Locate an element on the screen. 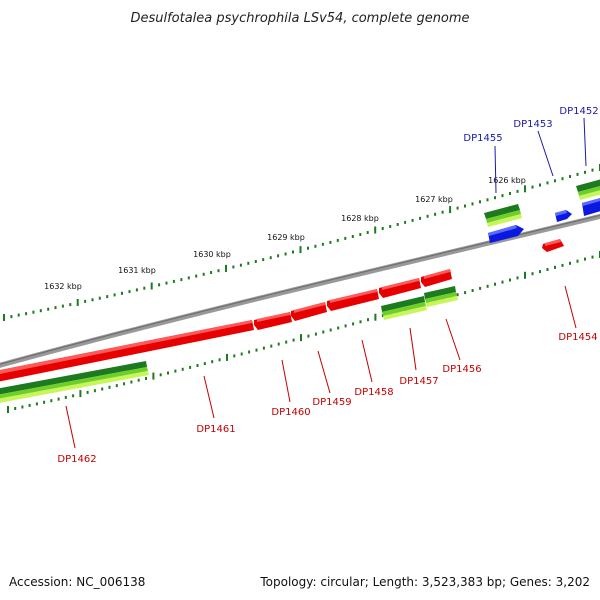 Image resolution: width=600 pixels, height=600 pixels. tick-label: 1628 kbp is located at coordinates (360, 218).